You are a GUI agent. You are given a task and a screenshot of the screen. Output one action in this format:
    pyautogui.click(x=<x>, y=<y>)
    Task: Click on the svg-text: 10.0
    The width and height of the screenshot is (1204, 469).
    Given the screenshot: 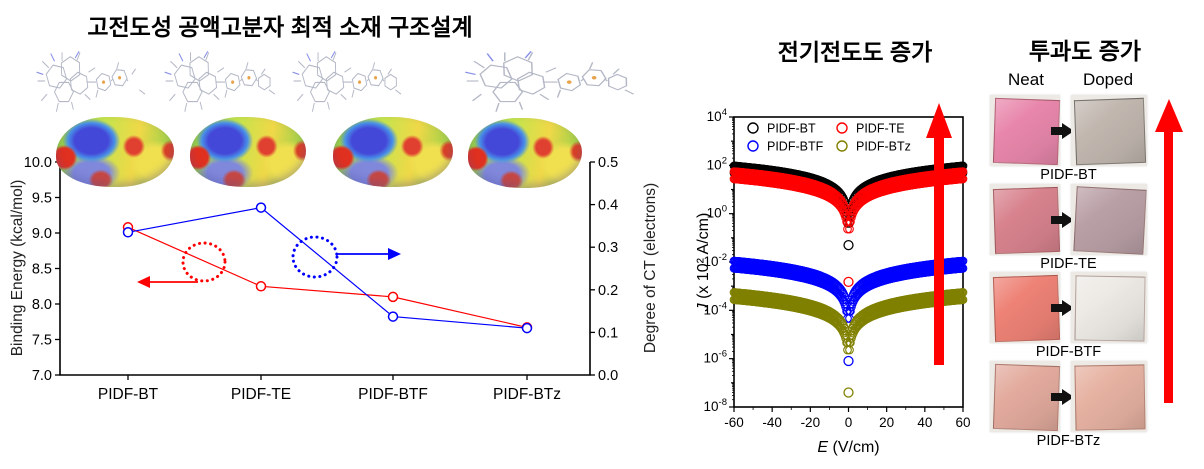 What is the action you would take?
    pyautogui.click(x=38, y=163)
    